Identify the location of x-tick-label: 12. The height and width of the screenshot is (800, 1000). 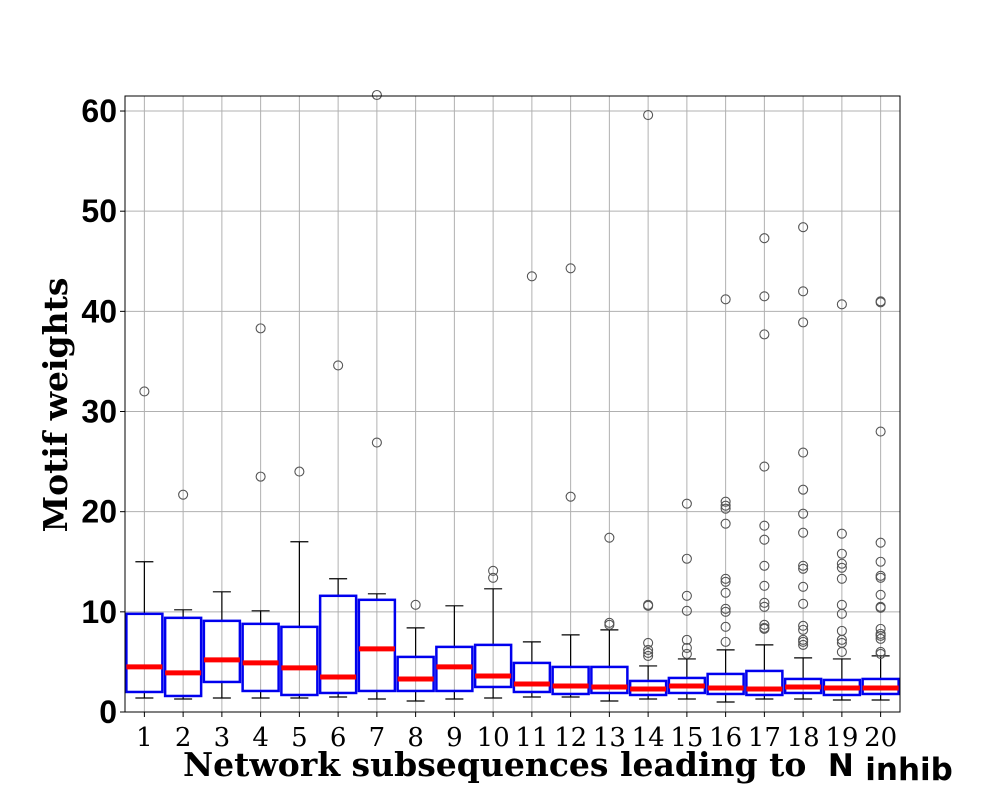
(570, 738).